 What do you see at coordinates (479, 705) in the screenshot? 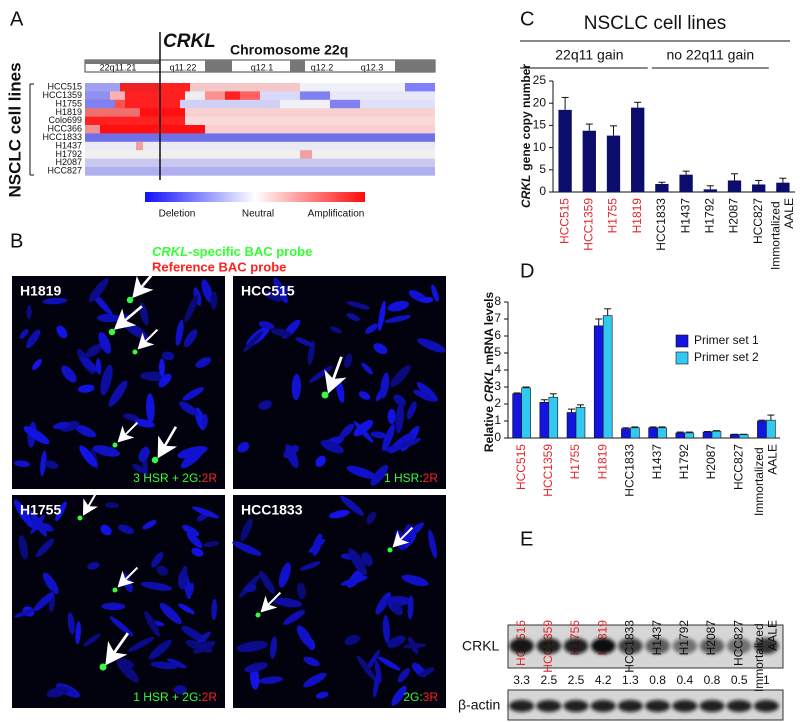
I see `loading-label: β-actin` at bounding box center [479, 705].